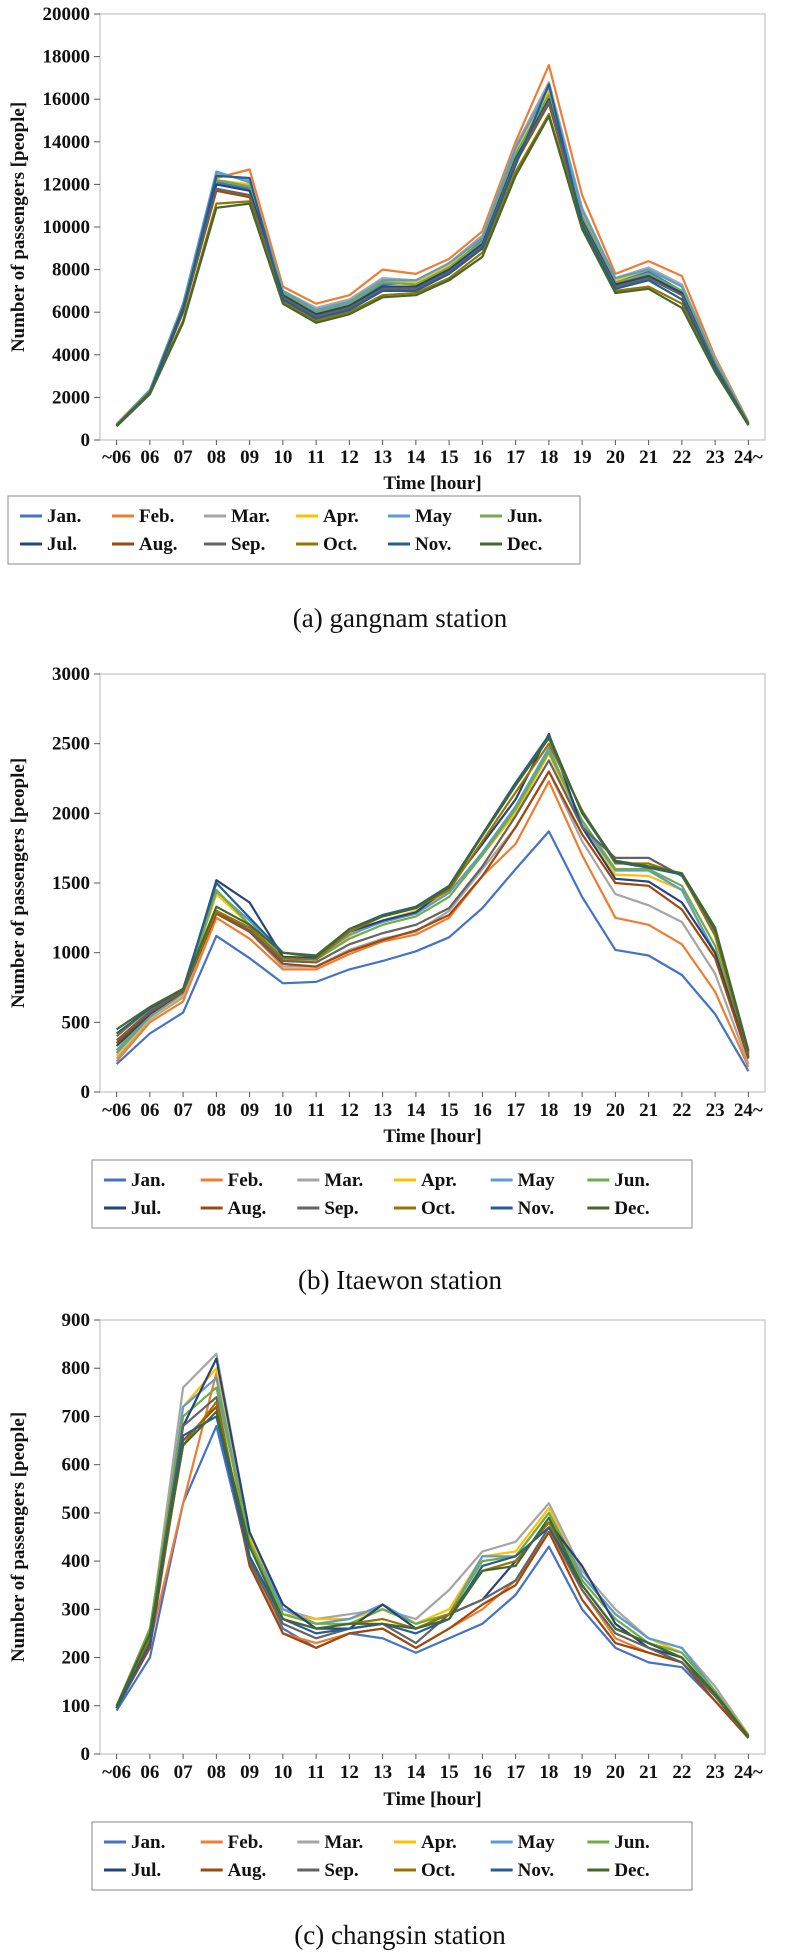  I want to click on y-tick-label: 100, so click(76, 1706).